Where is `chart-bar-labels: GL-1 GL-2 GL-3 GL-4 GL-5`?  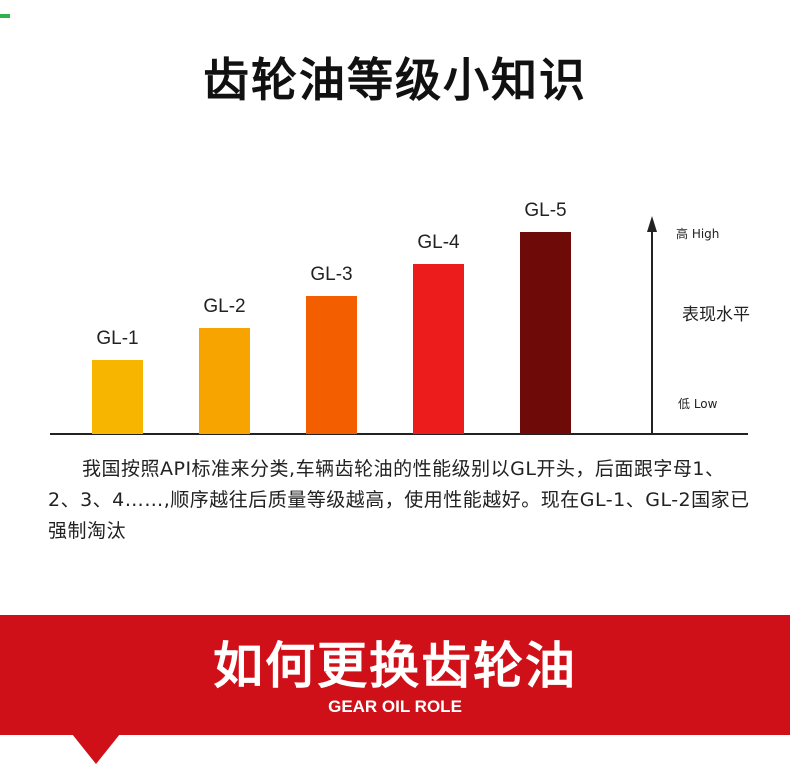 chart-bar-labels: GL-1 GL-2 GL-3 GL-4 GL-5 is located at coordinates (331, 274).